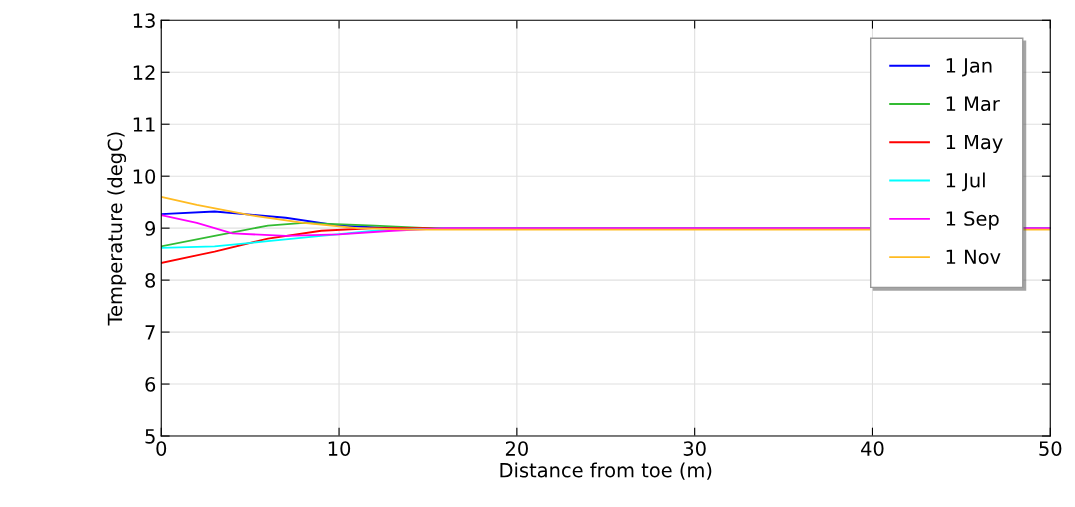  I want to click on y-tick-label: 10, so click(144, 176).